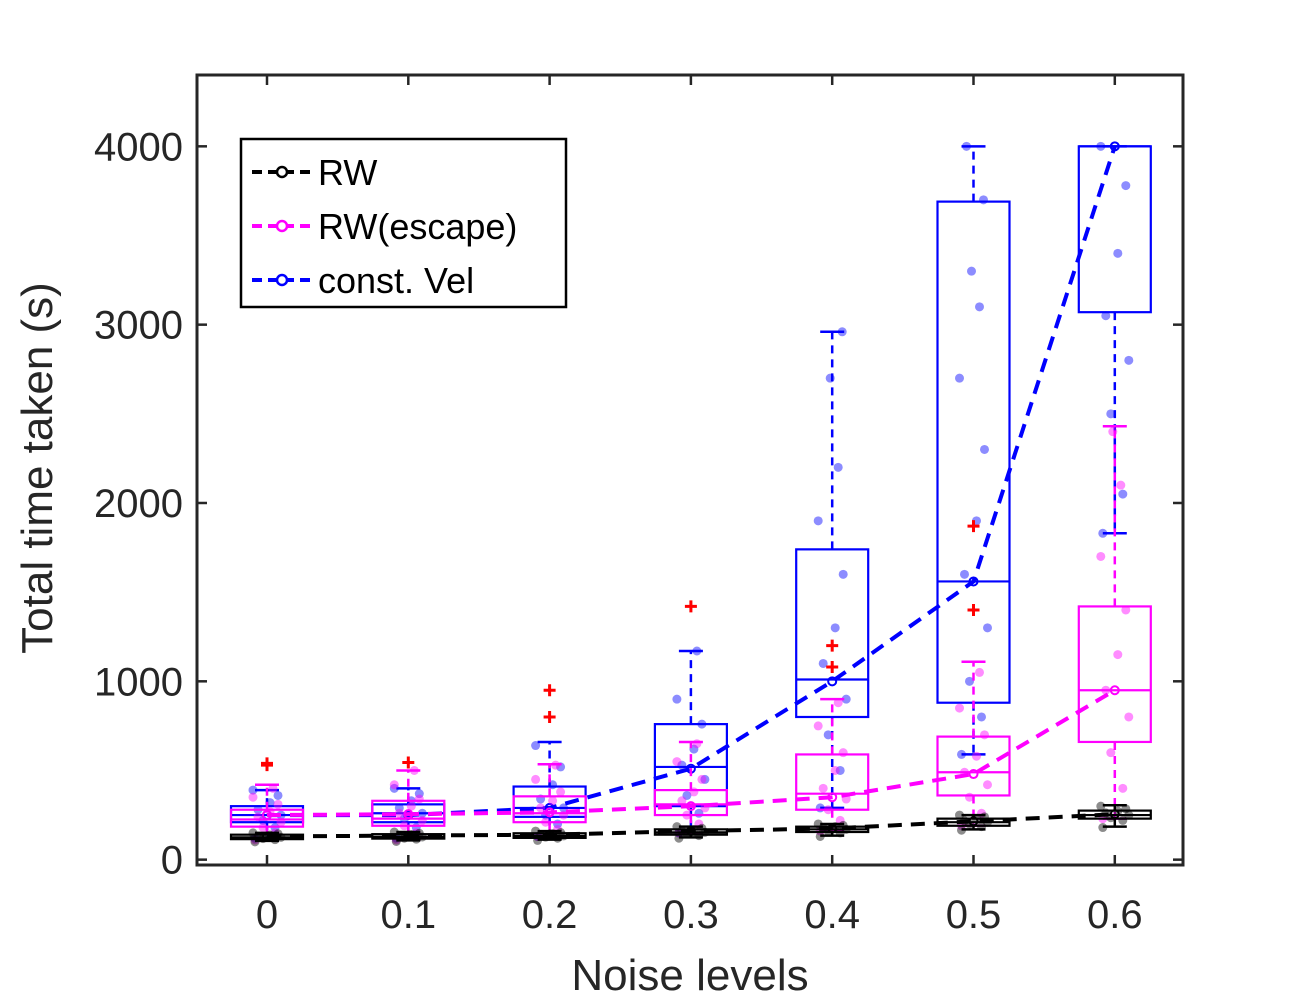 The image size is (1306, 1006). What do you see at coordinates (138, 147) in the screenshot?
I see `y-tick-label: 4000` at bounding box center [138, 147].